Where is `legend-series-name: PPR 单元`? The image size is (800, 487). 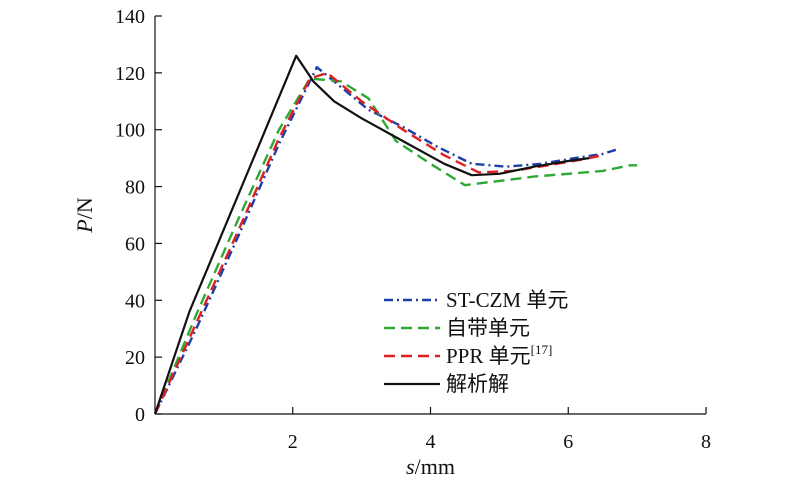 legend-series-name: PPR 单元 is located at coordinates (488, 356).